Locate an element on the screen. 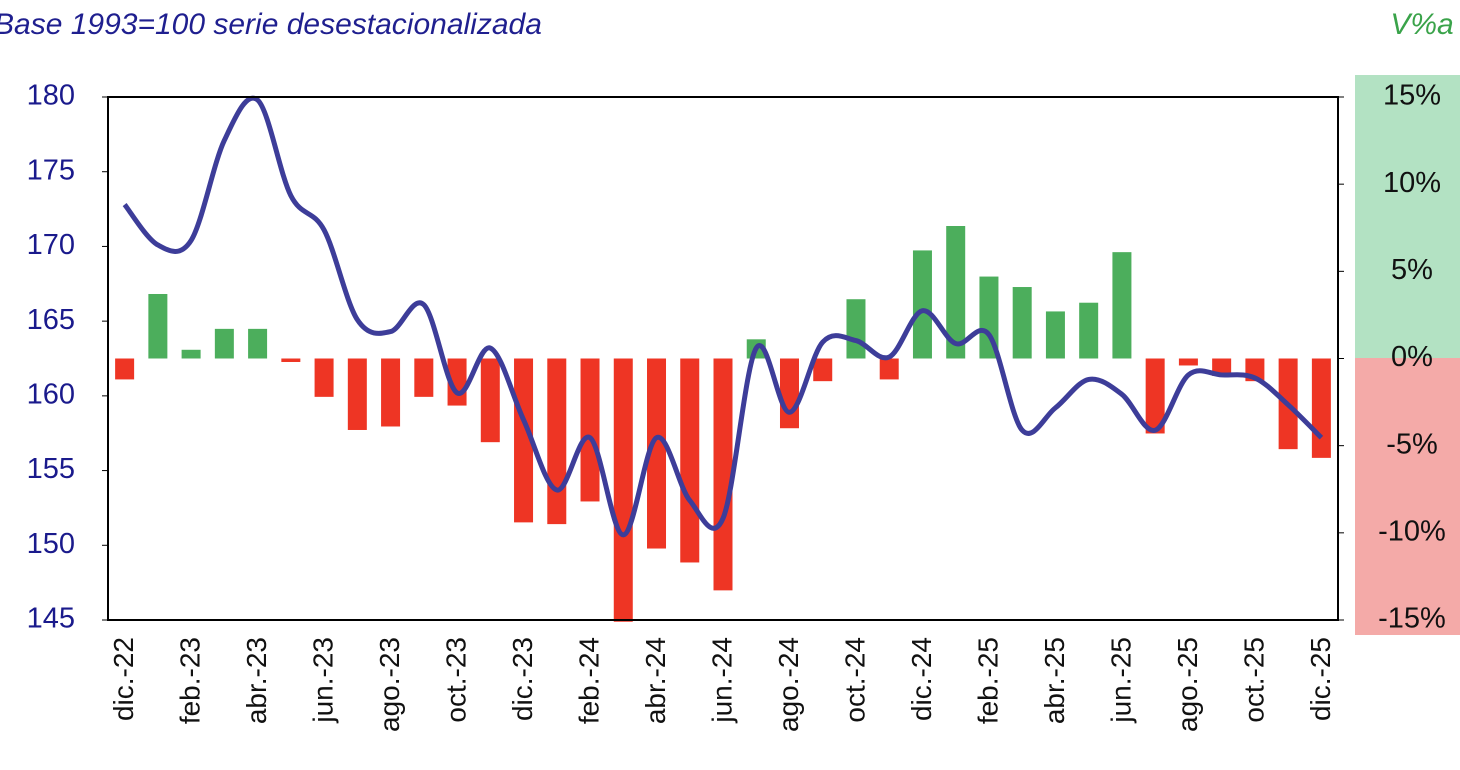 Image resolution: width=1460 pixels, height=770 pixels. x-tick-label: dic.-22 is located at coordinates (123, 679).